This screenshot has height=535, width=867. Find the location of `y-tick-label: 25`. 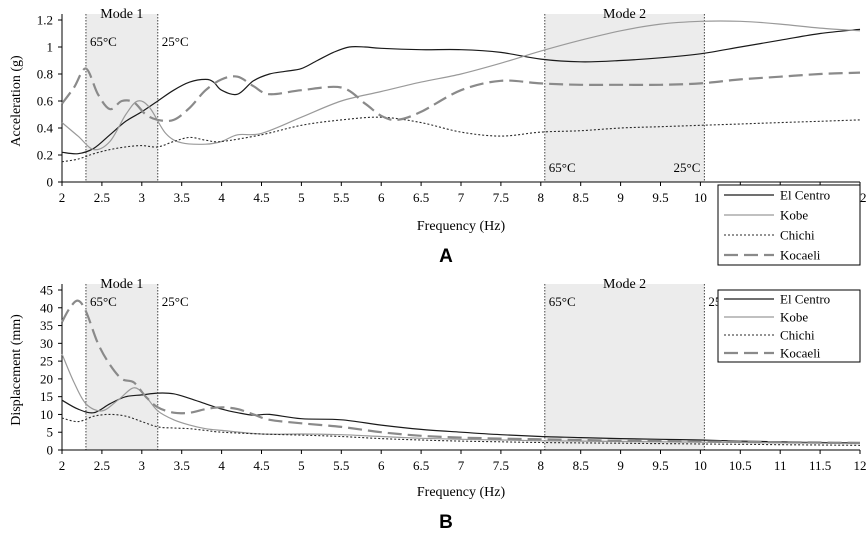

y-tick-label: 25 is located at coordinates (46, 361).